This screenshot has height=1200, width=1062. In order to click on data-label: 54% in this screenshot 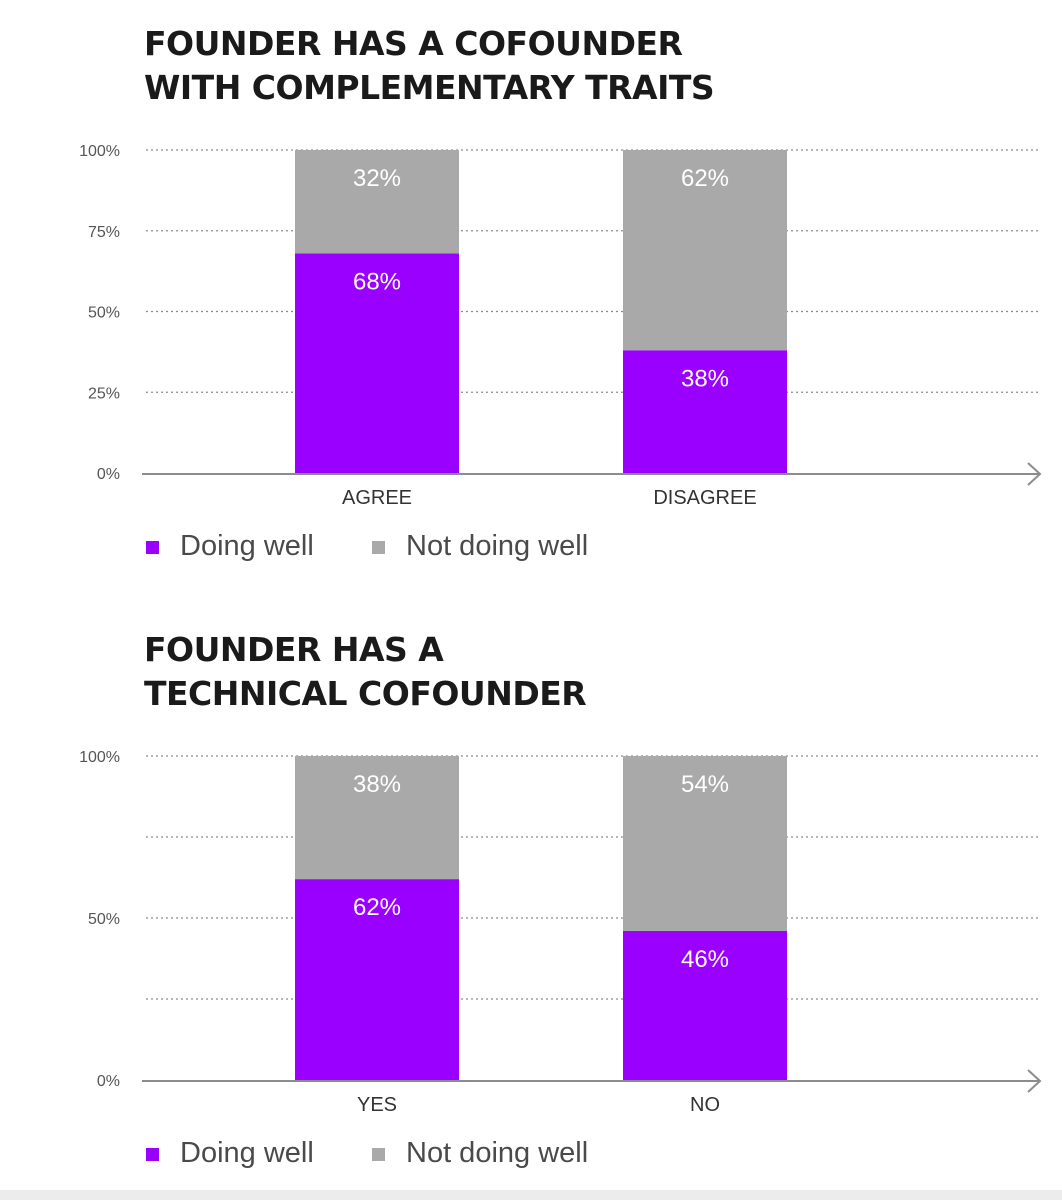, I will do `click(705, 784)`.